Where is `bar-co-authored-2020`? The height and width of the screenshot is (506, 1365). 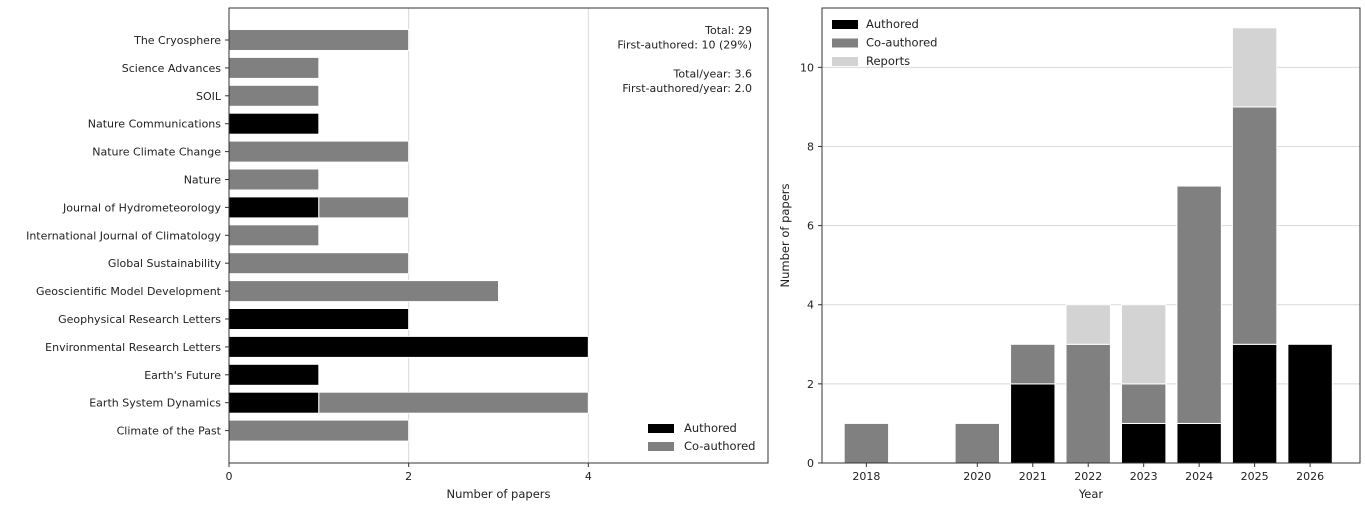
bar-co-authored-2020 is located at coordinates (977, 443).